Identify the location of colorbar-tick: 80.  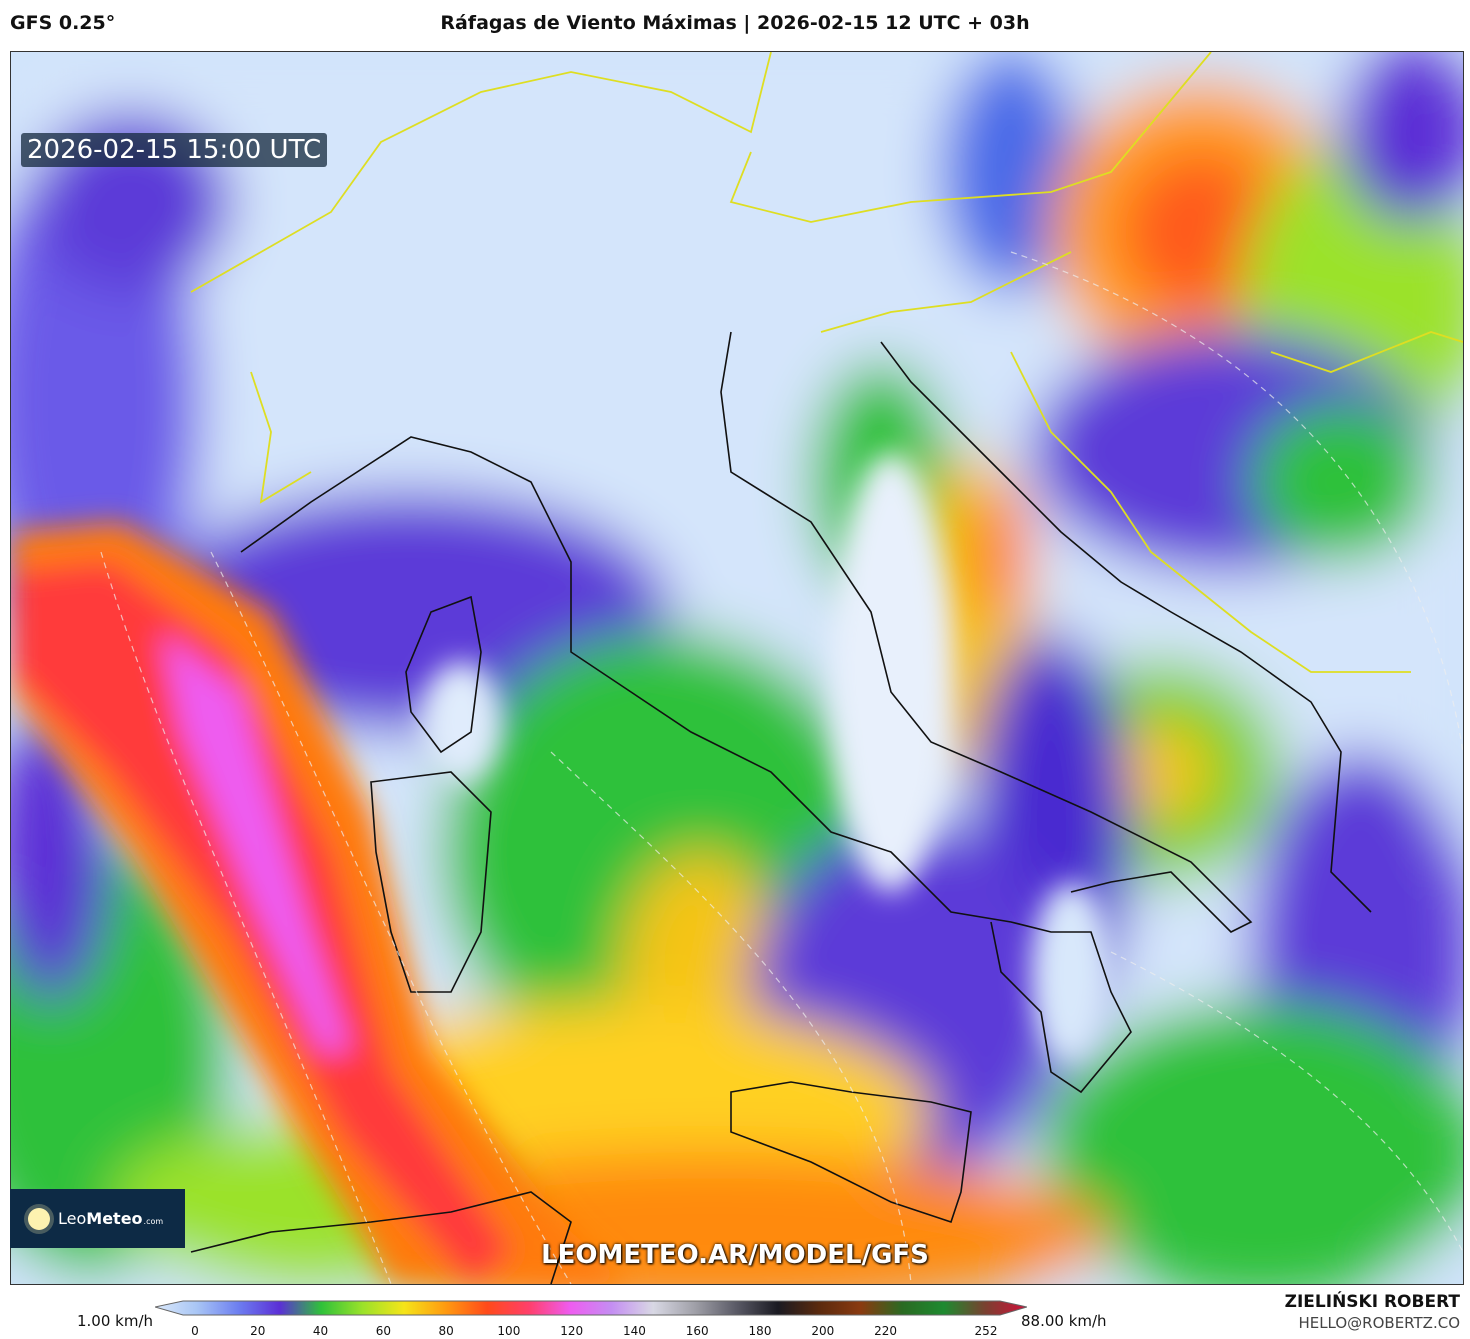
(446, 1331).